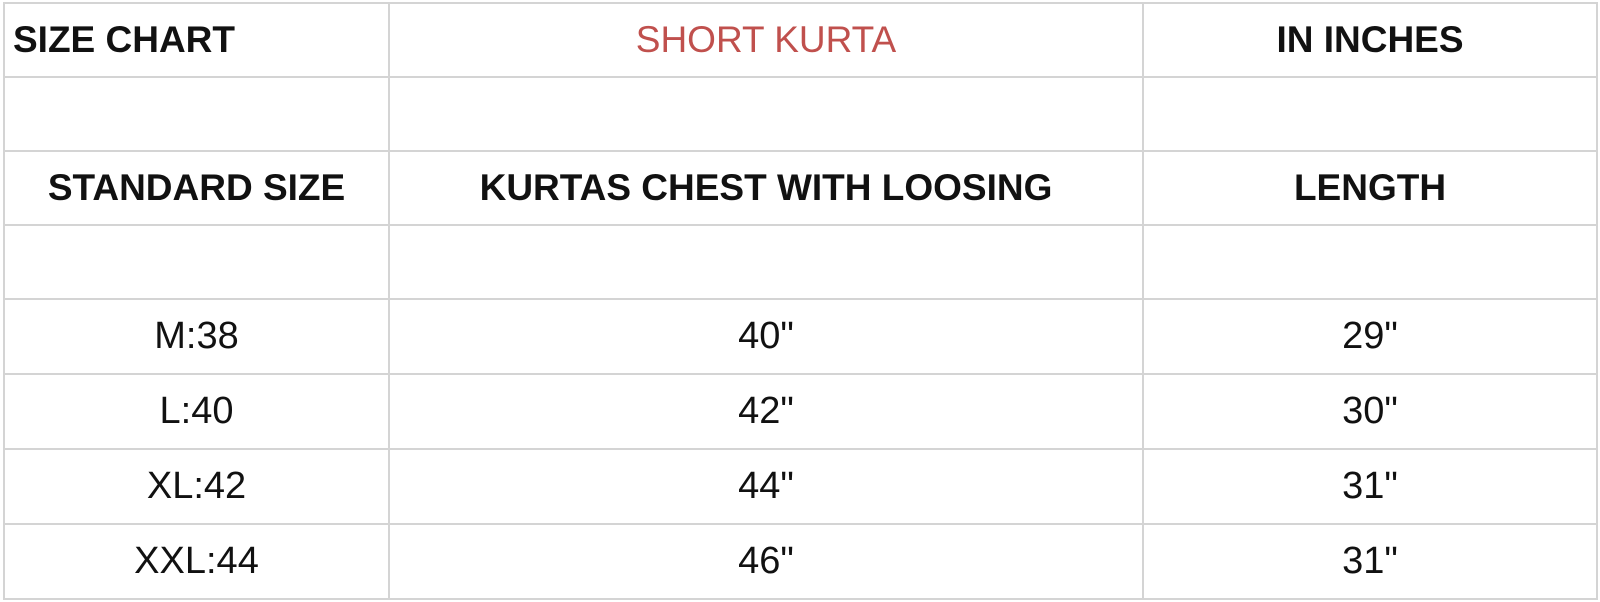 This screenshot has height=602, width=1600. What do you see at coordinates (196, 336) in the screenshot?
I see `size-cell: M:38` at bounding box center [196, 336].